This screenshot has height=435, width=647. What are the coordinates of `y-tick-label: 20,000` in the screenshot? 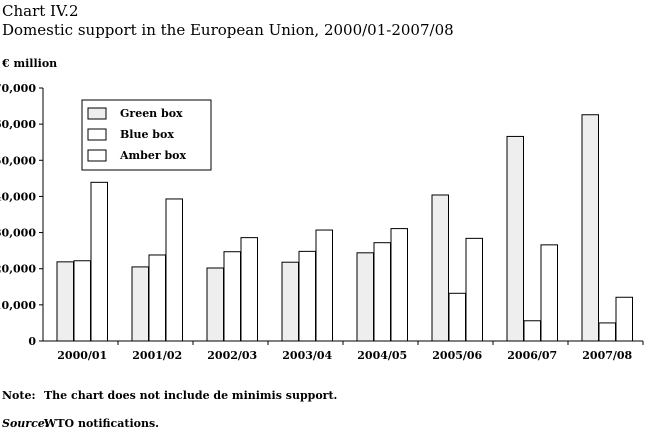 It's located at (18, 269).